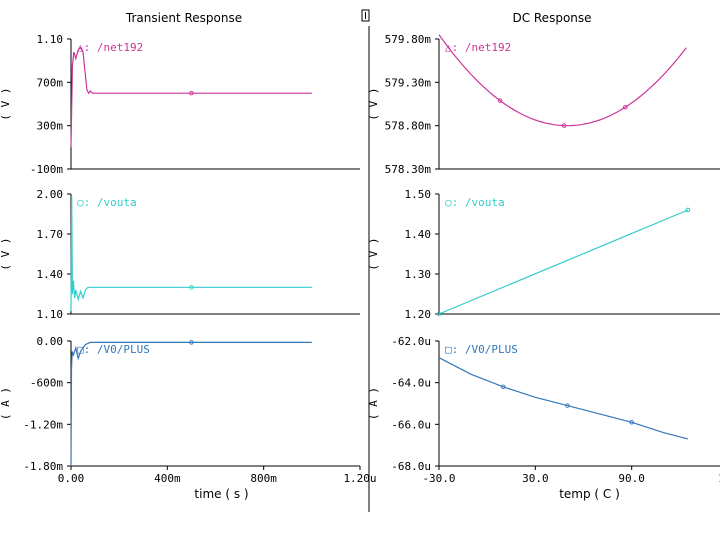  I want to click on panel-transient-net192: 1.10 700m 300m -100m ( V ) △: /net192, so click(180, 104).